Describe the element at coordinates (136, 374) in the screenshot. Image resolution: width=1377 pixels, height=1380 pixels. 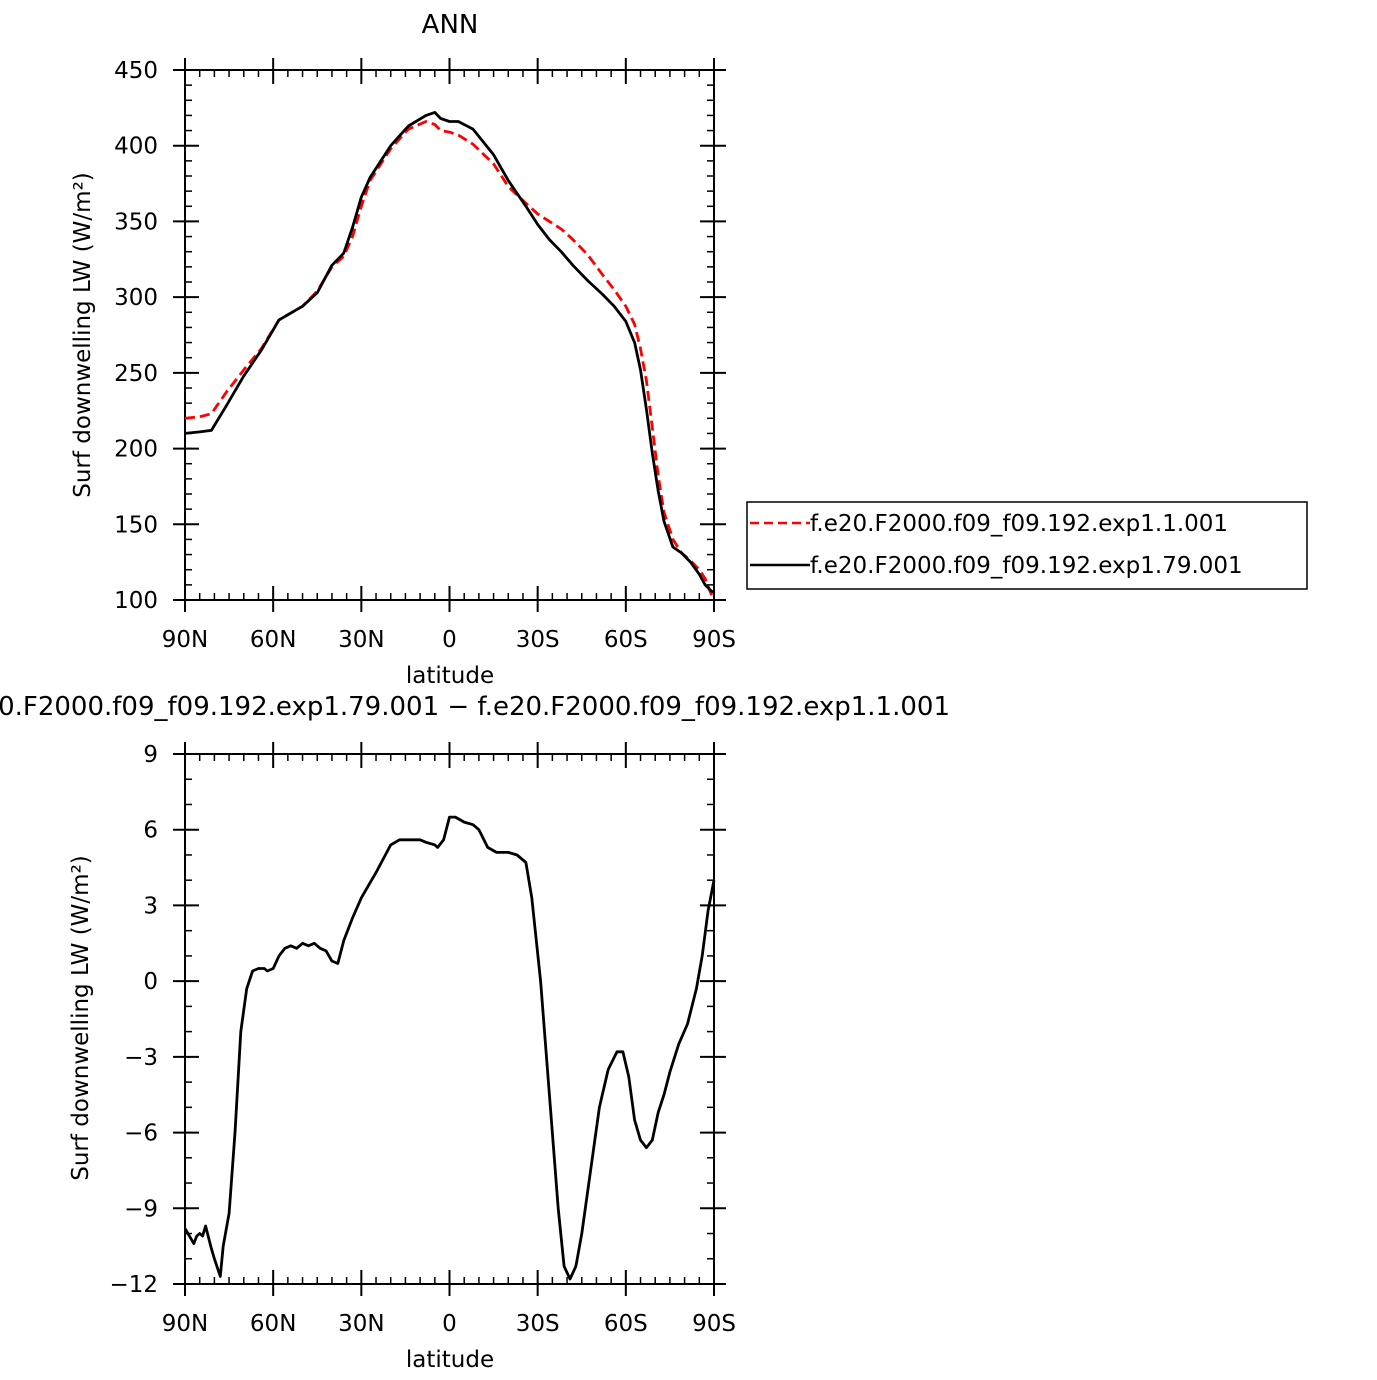
I see `top-y-tick-label: 250` at that location.